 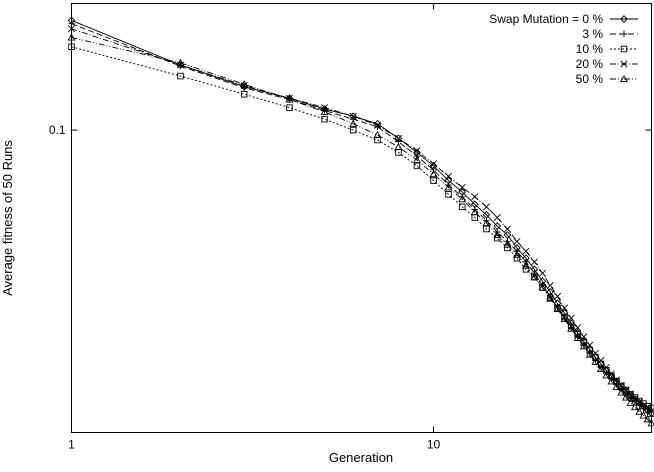 I want to click on legend-label: 3 %, so click(x=592, y=34).